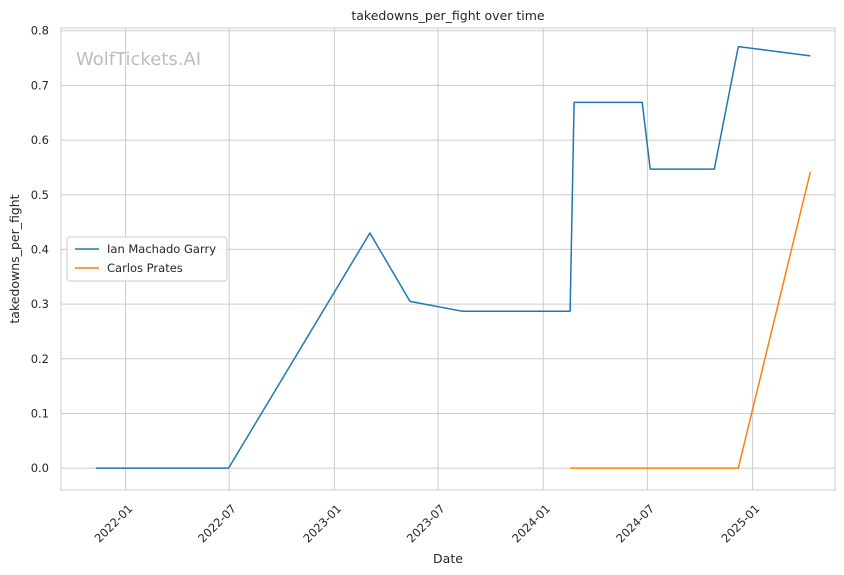  I want to click on y-tick-label: 0.3, so click(40, 304).